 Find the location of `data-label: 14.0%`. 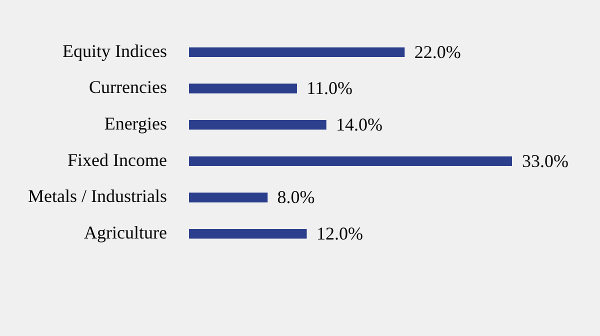

data-label: 14.0% is located at coordinates (359, 124).